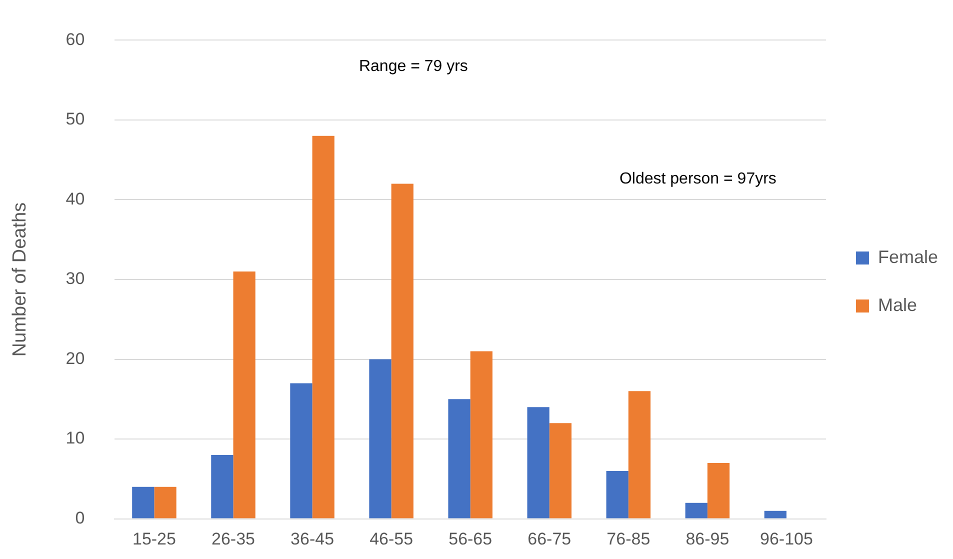 The width and height of the screenshot is (953, 559). Describe the element at coordinates (20, 279) in the screenshot. I see `y-axis-title: Number of Deaths` at that location.